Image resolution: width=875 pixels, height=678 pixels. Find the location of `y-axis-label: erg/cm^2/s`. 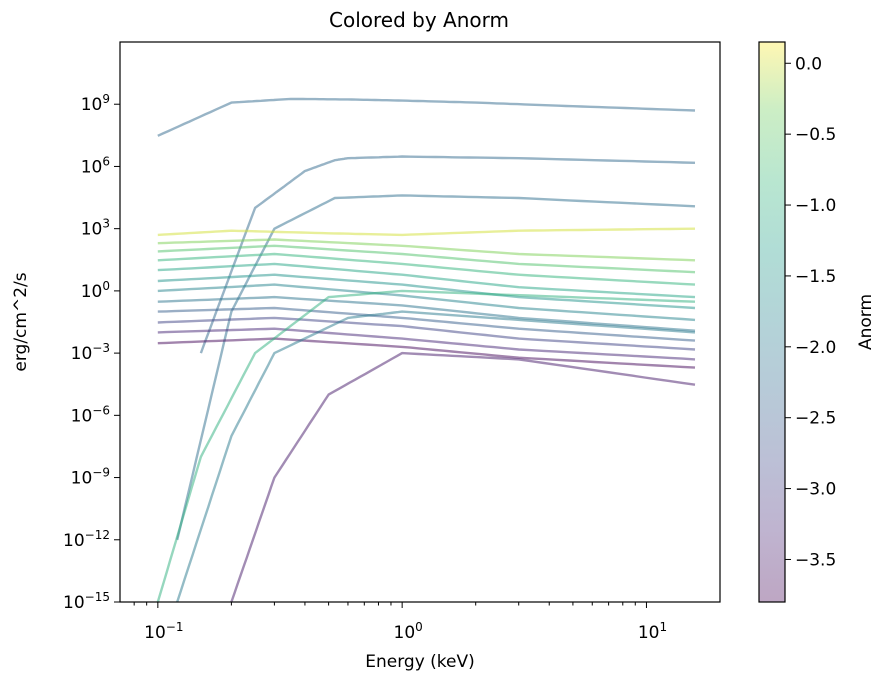

y-axis-label: erg/cm^2/s is located at coordinates (21, 321).